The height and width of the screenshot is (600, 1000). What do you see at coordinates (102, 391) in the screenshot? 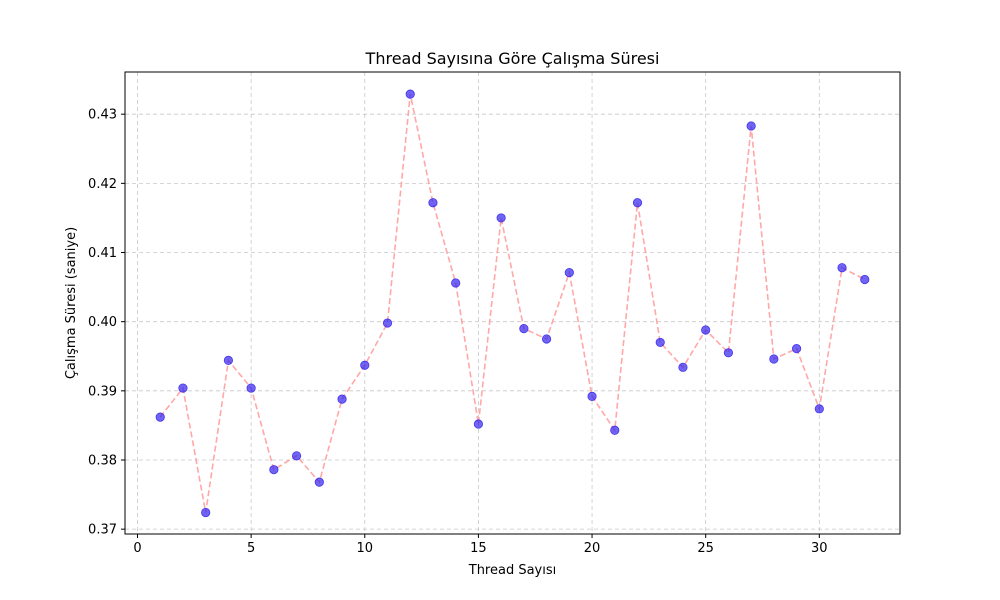
I see `y-tick-label: 0.39` at bounding box center [102, 391].